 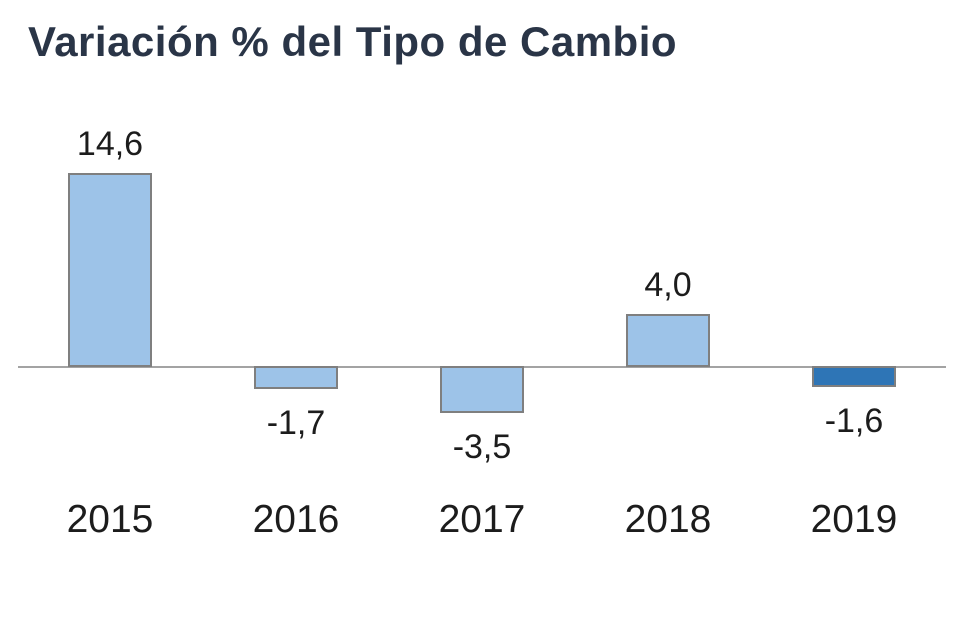 What do you see at coordinates (668, 519) in the screenshot?
I see `category-label-2018: 2018` at bounding box center [668, 519].